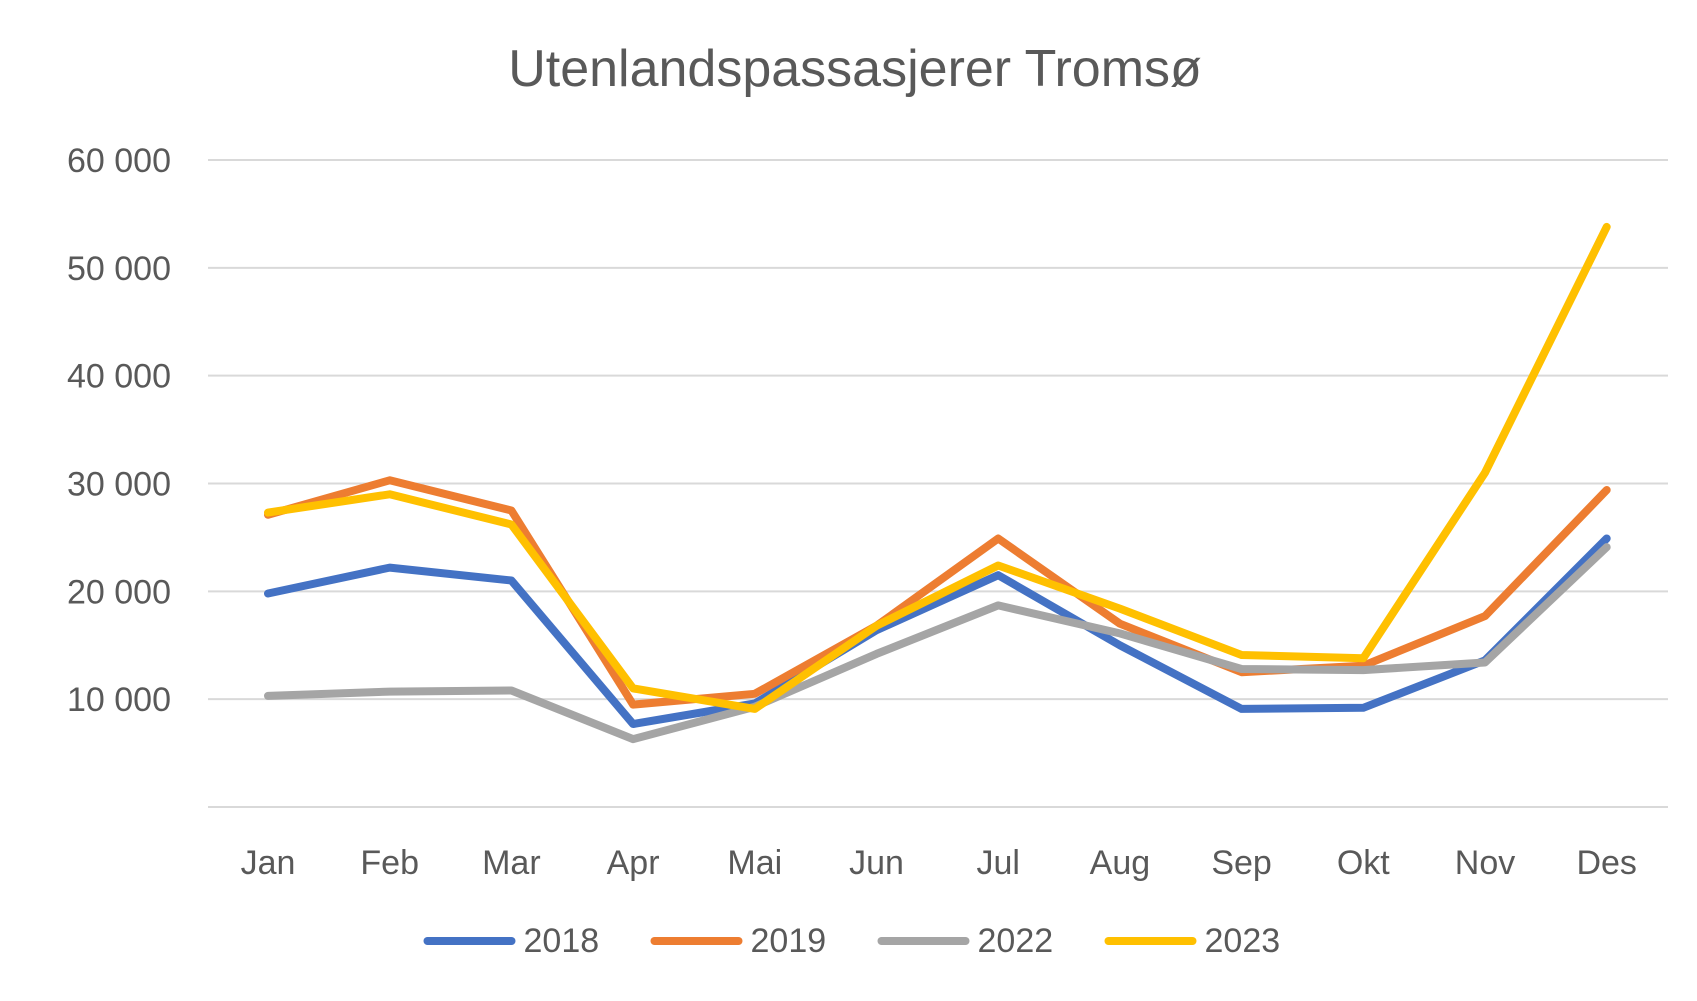  I want to click on y-tick-label: 20 000, so click(119, 592).